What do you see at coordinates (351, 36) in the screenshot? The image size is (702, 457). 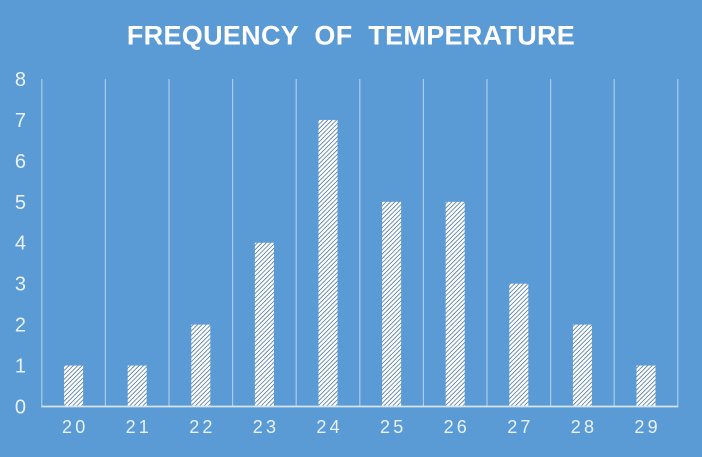 I see `svg-text: FREQUENCY OF TEMPERATURE` at bounding box center [351, 36].